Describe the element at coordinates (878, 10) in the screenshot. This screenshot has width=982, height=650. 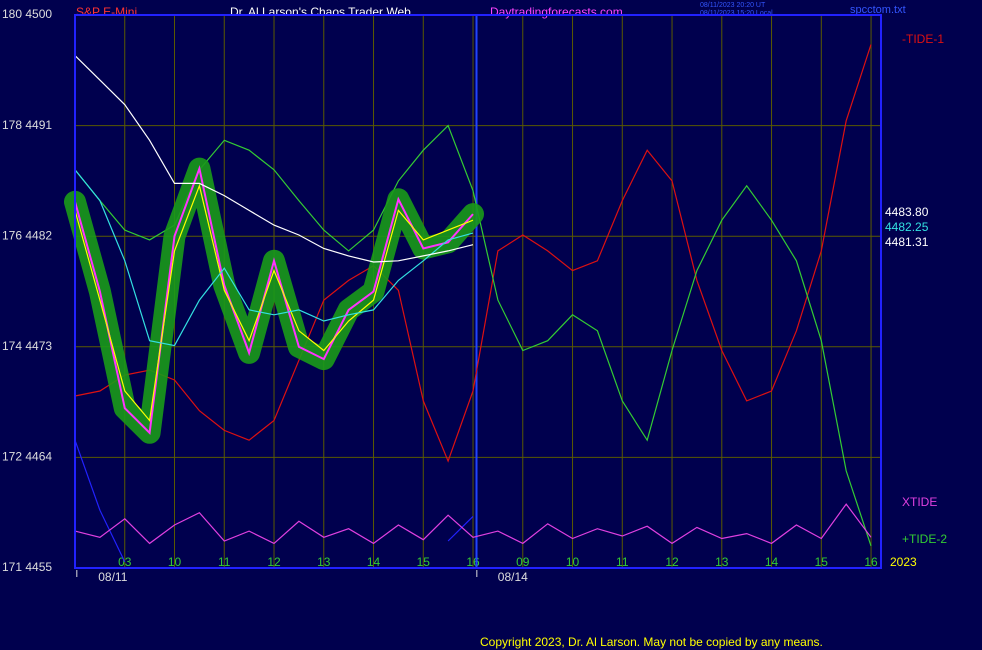
I see `file-name: spcctom.txt` at that location.